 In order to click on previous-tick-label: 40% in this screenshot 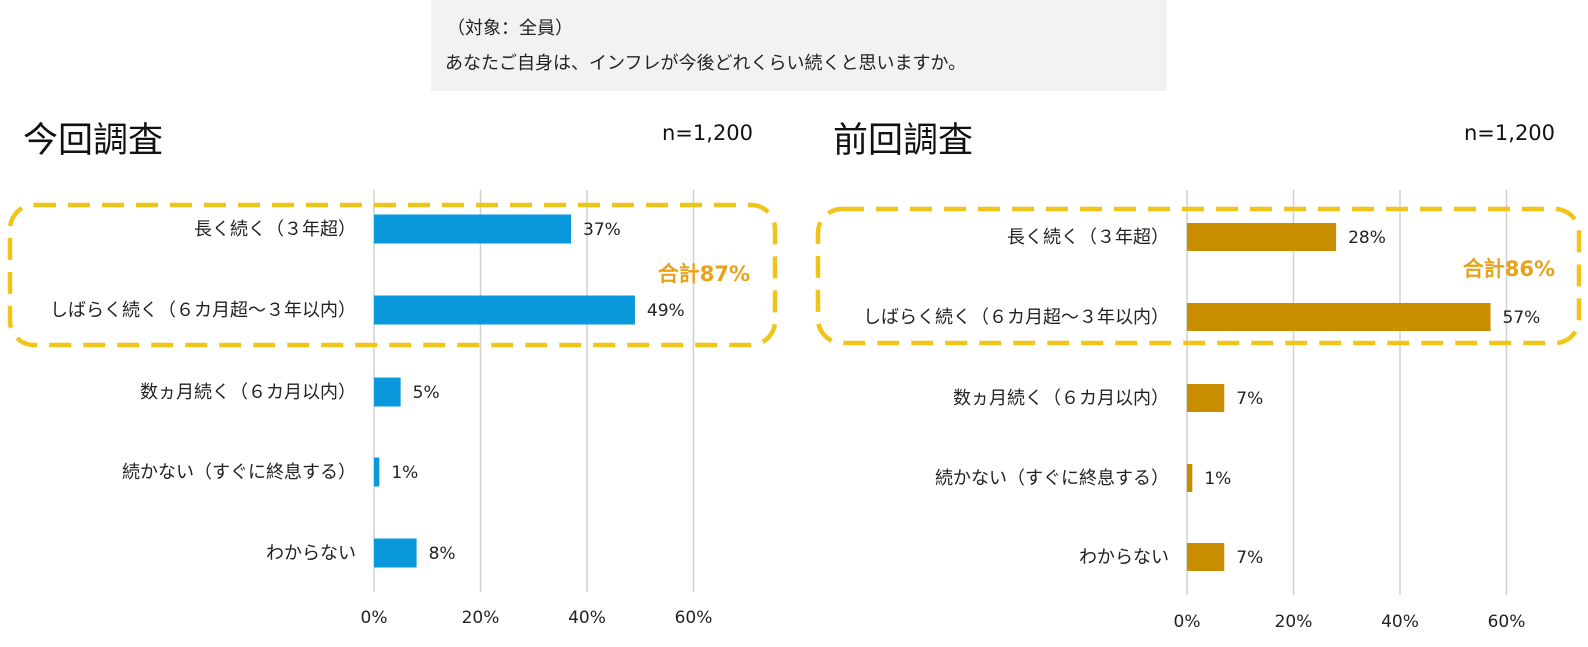, I will do `click(1400, 622)`.